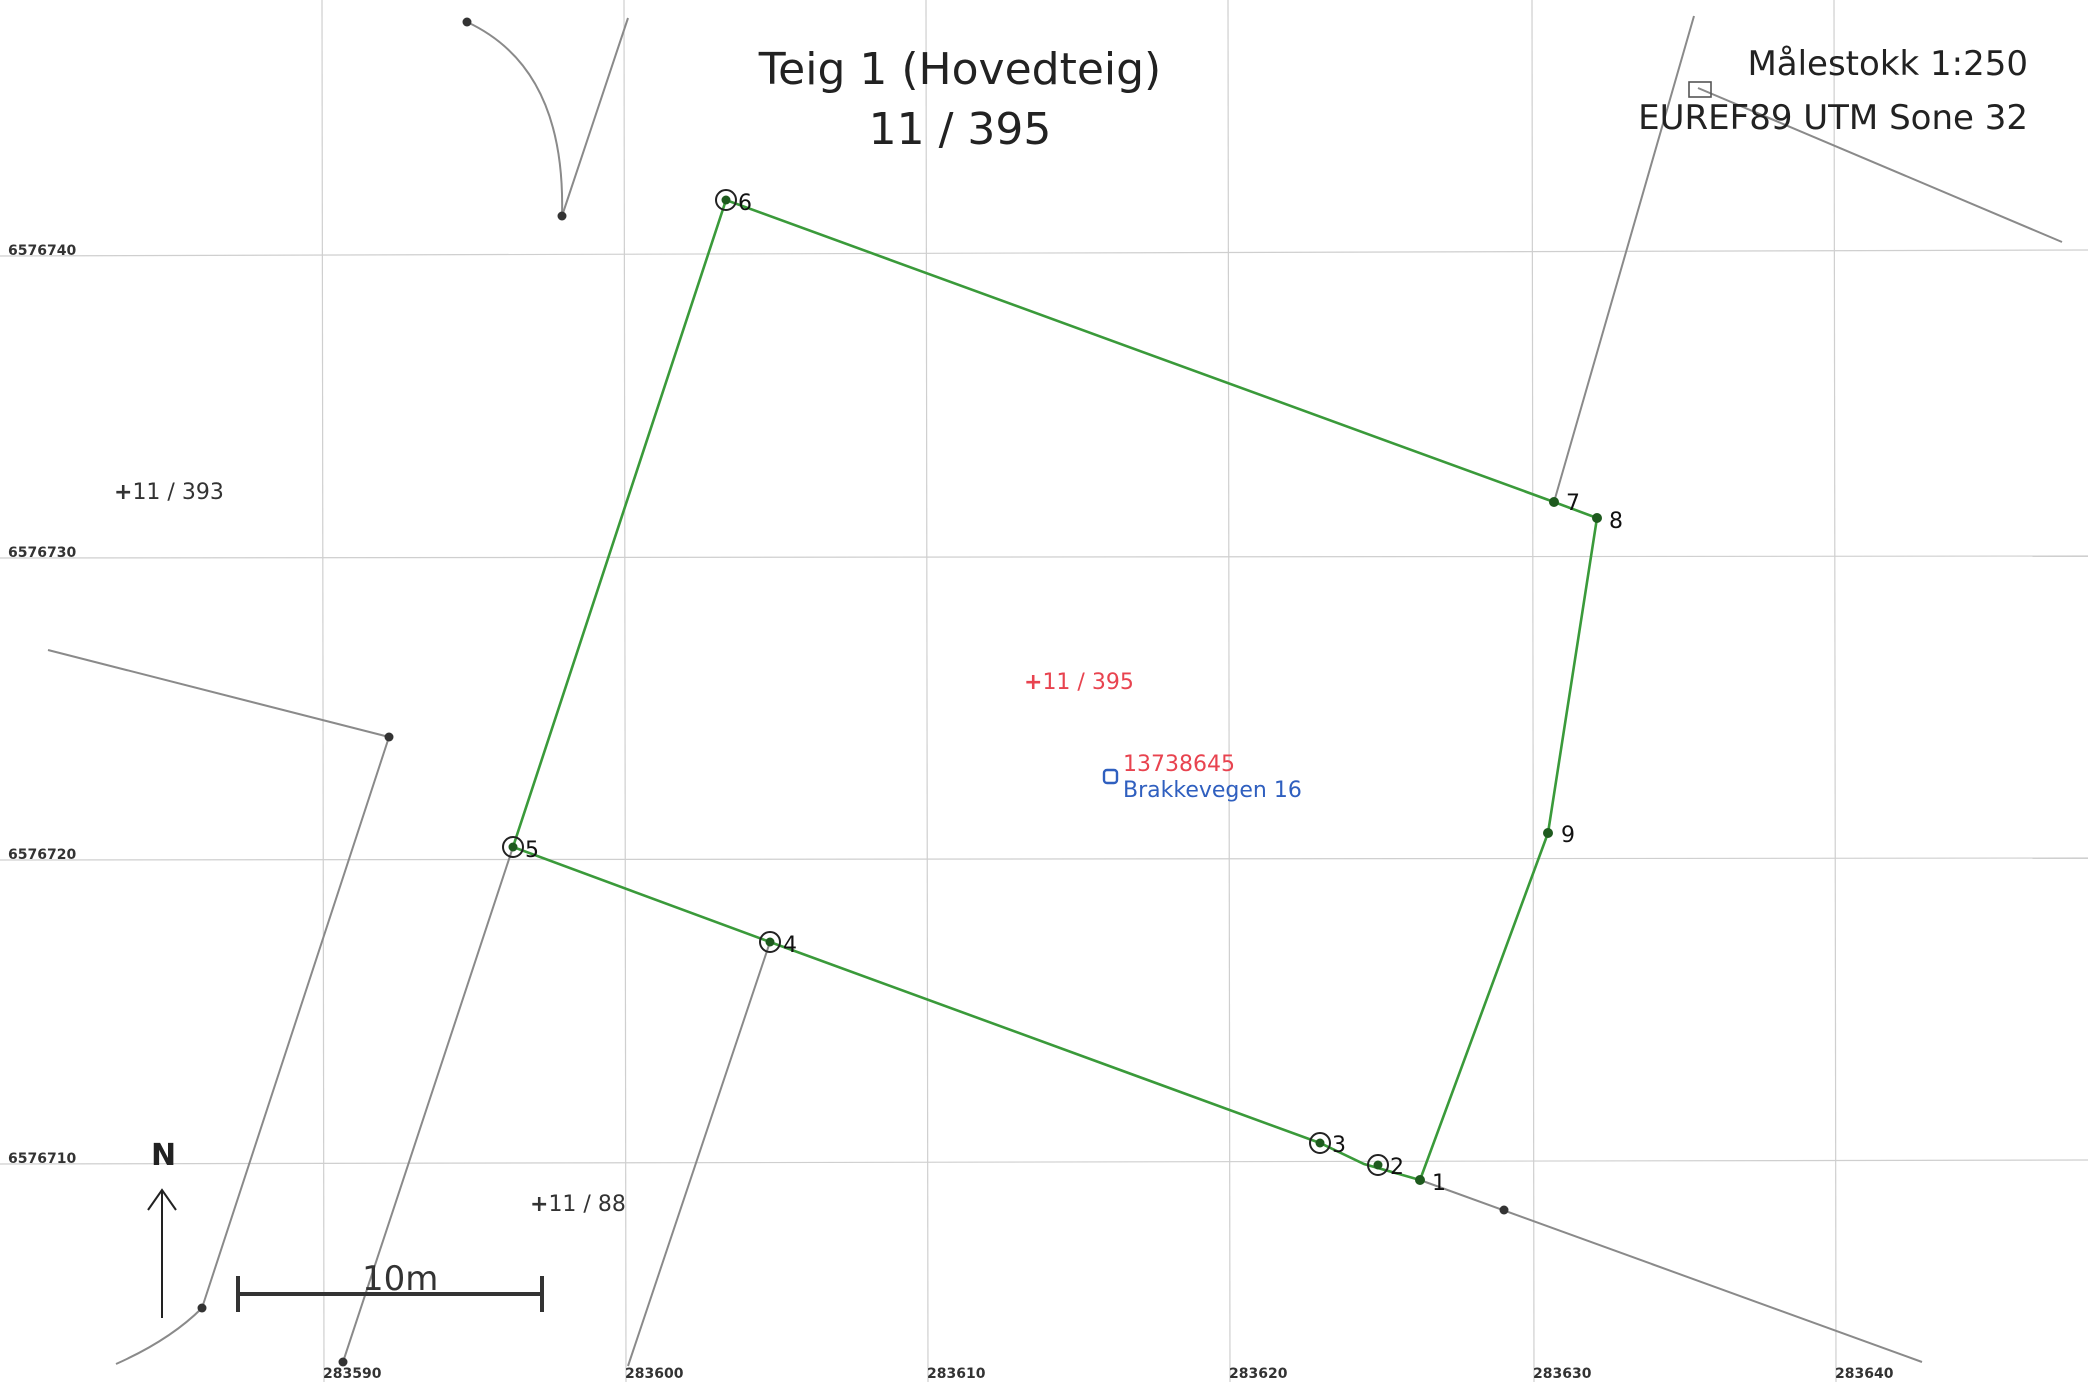 This screenshot has width=2088, height=1382. What do you see at coordinates (1880, 165) in the screenshot?
I see `neighbor-line-ne-b` at bounding box center [1880, 165].